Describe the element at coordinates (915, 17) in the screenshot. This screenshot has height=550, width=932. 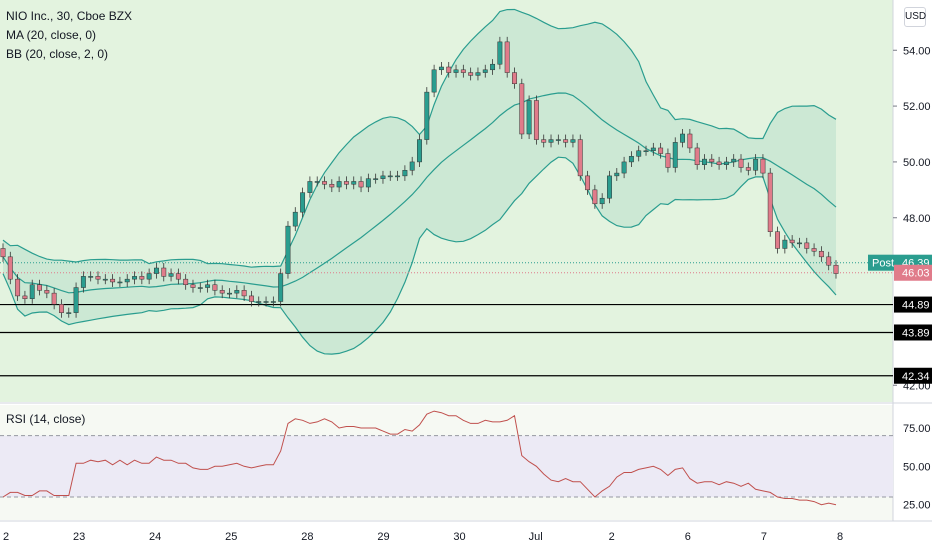
I see `currency-button: USD` at that location.